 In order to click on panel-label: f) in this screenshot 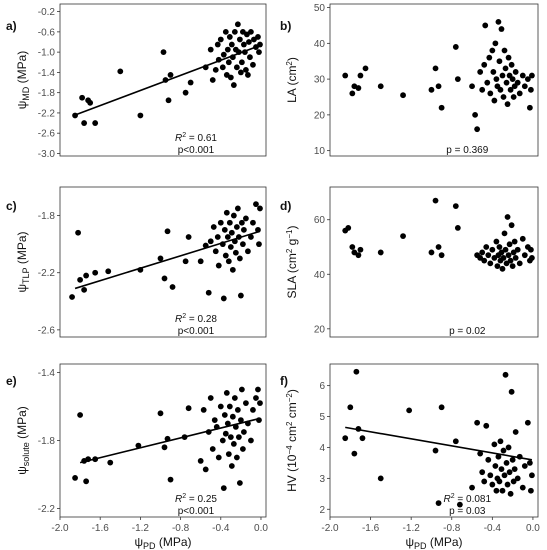, I will do `click(284, 381)`.